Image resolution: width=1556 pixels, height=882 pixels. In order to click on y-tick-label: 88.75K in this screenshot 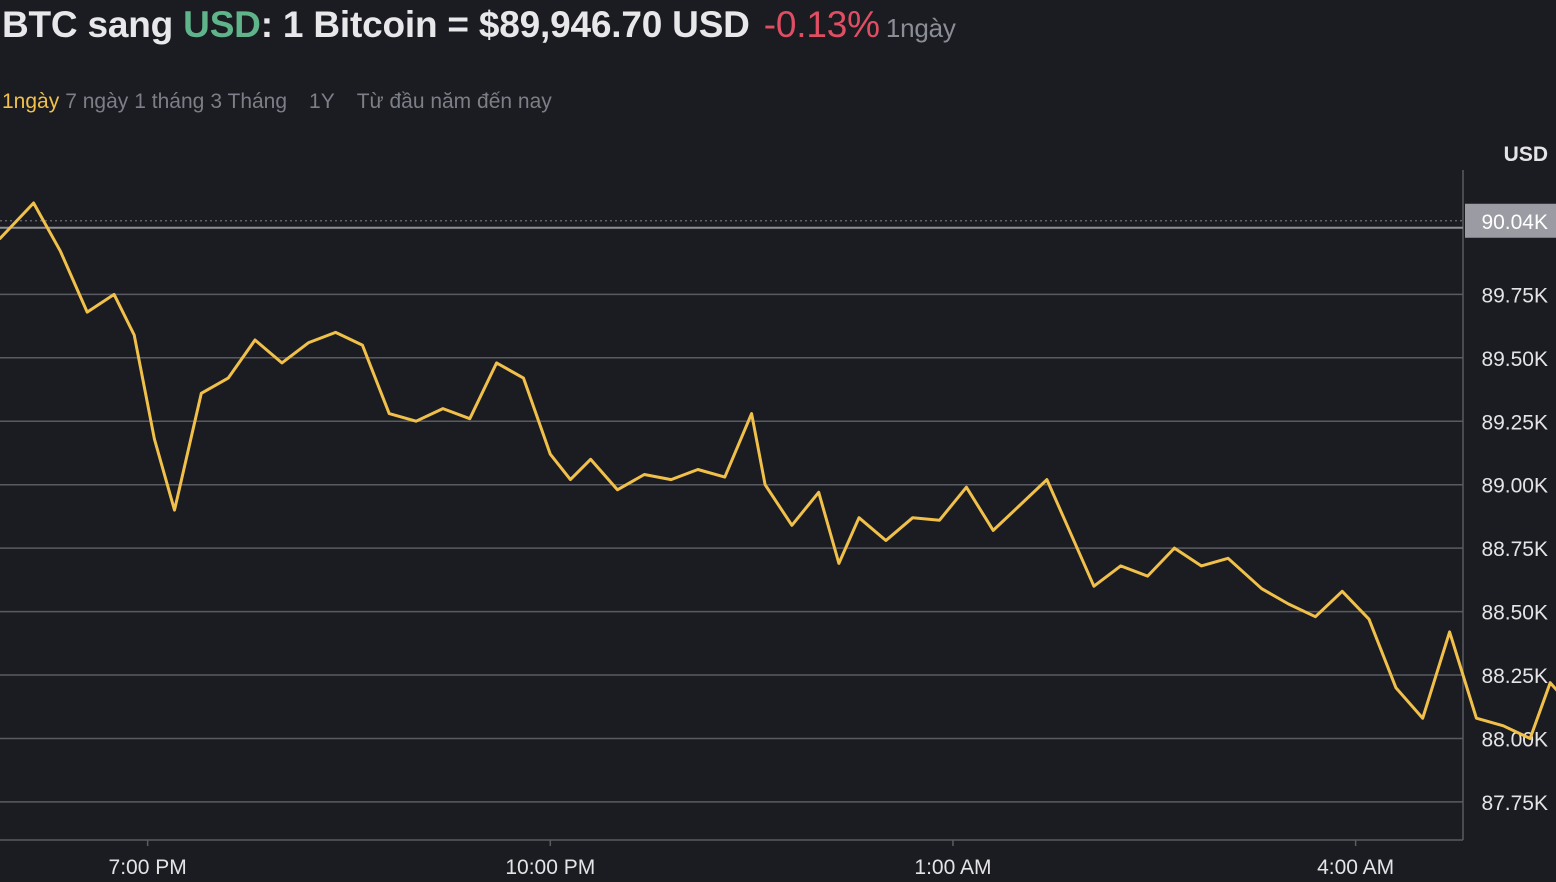, I will do `click(1514, 549)`.